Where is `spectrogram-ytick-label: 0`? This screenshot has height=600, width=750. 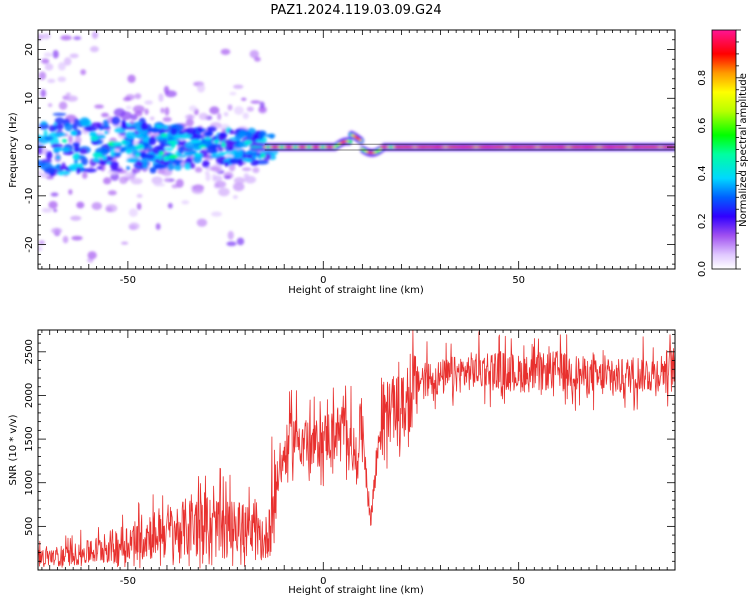
spectrogram-ytick-label: 0 is located at coordinates (29, 147).